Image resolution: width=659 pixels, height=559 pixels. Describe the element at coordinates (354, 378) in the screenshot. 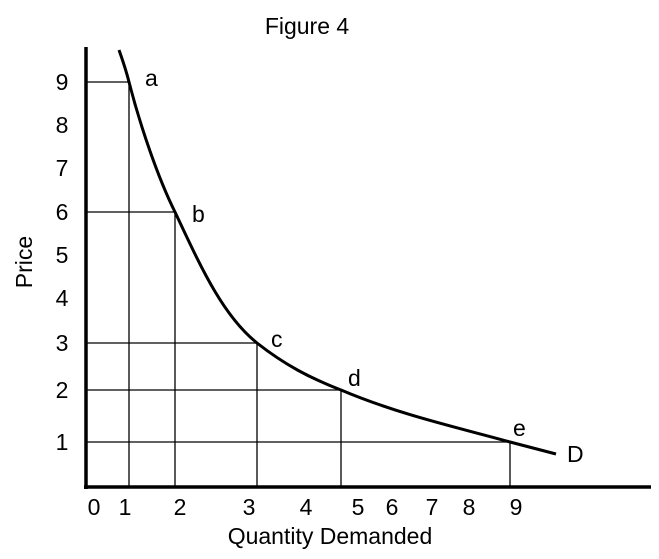

I see `point-label-d: d` at that location.